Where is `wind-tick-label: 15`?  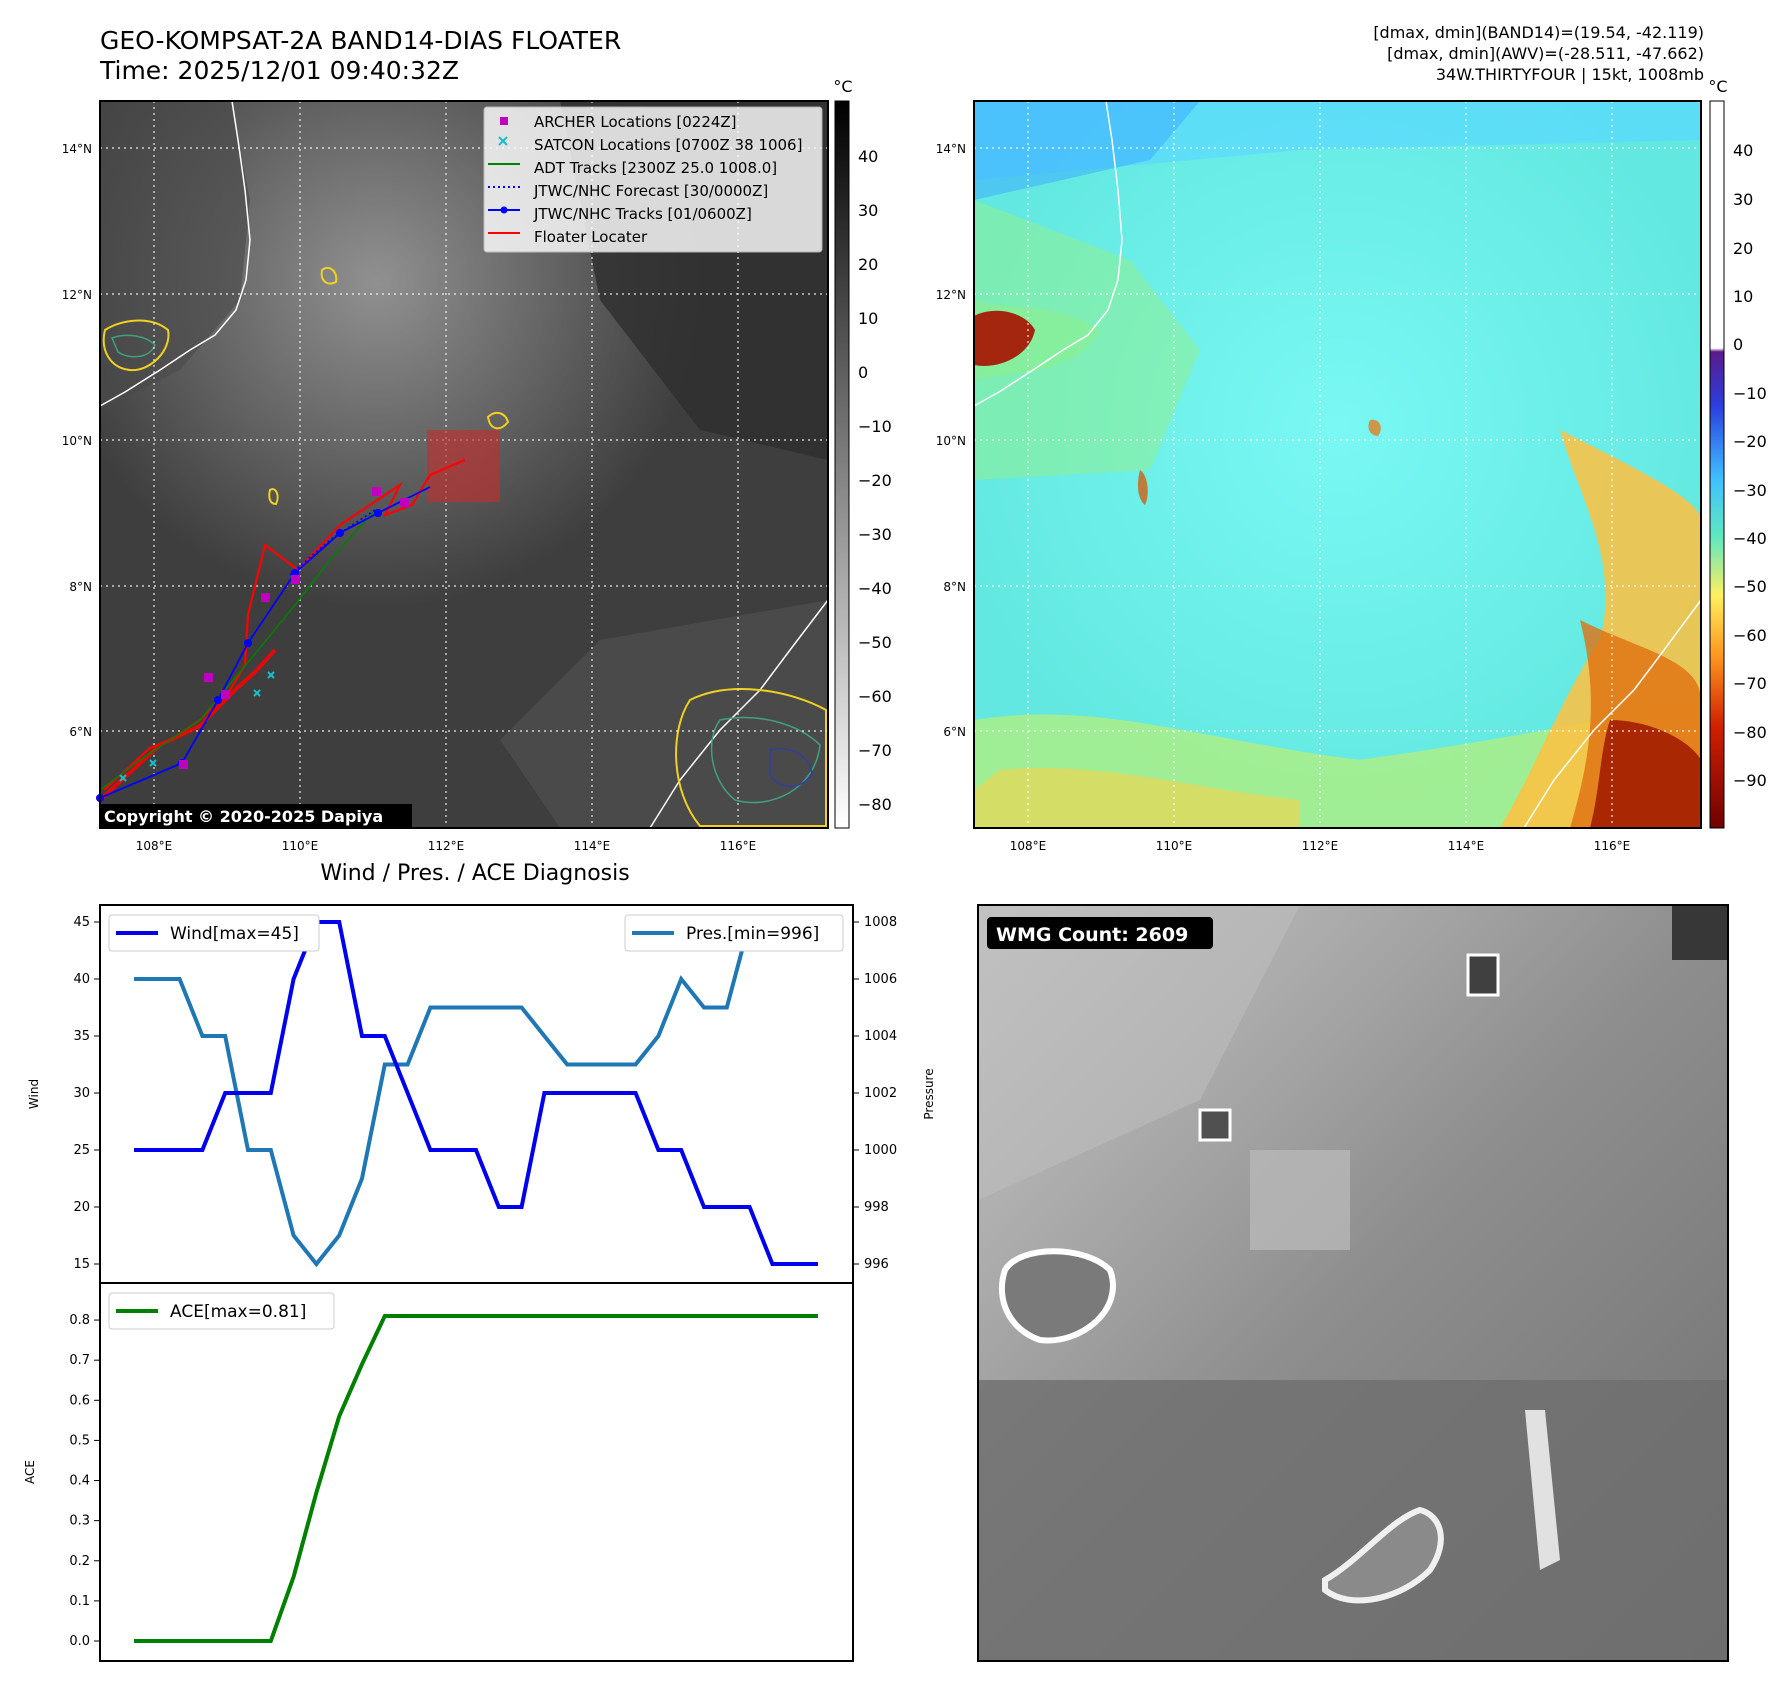
wind-tick-label: 15 is located at coordinates (81, 1264).